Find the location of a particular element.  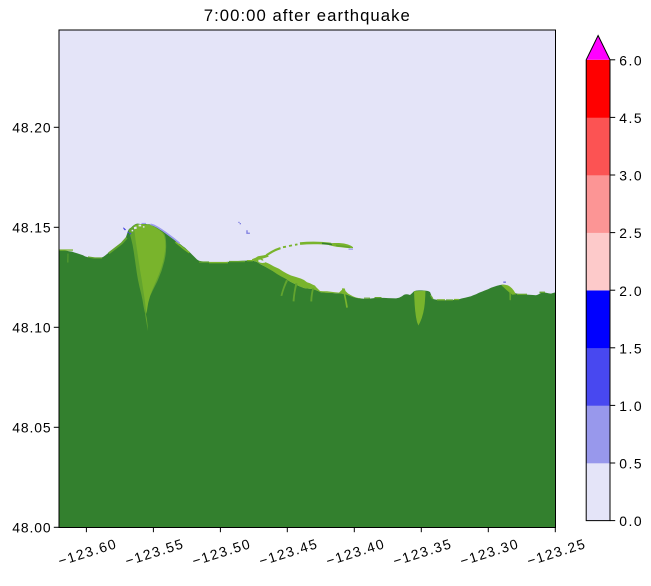

svg-text: 1.0 is located at coordinates (631, 406).